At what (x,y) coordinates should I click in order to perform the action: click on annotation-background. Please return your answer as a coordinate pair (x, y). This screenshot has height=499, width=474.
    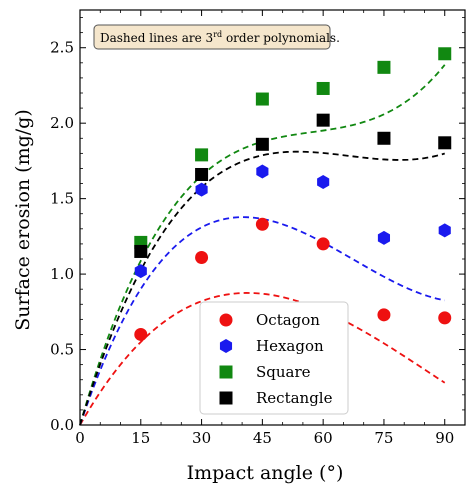
    Looking at the image, I should click on (212, 37).